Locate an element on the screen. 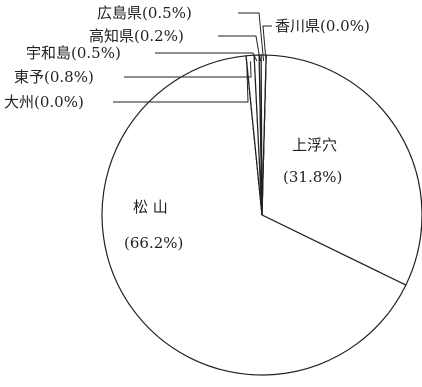  slice-label-kamiukena: 上浮穴 is located at coordinates (314, 145).